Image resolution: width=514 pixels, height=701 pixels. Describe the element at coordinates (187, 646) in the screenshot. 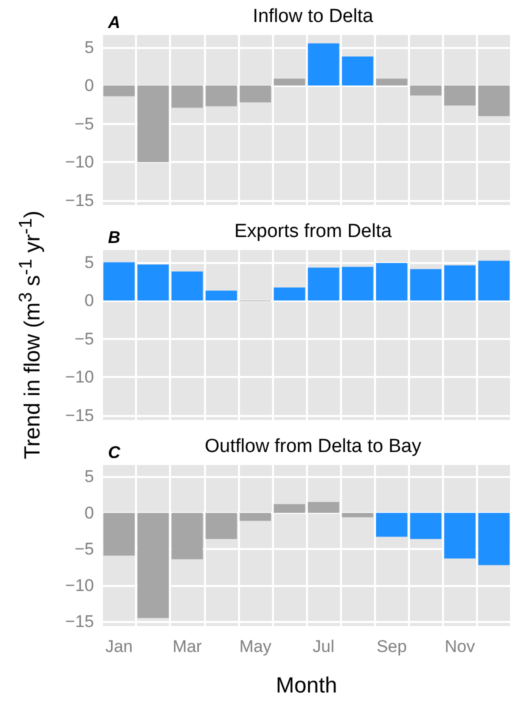

I see `x-tick-label: Mar` at that location.